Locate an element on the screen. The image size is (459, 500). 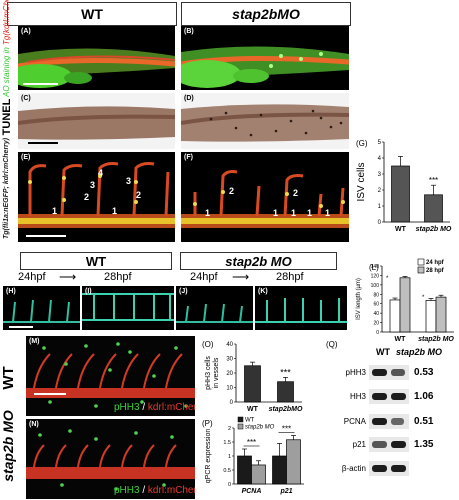
panel-i: (I) is located at coordinates (128, 308).